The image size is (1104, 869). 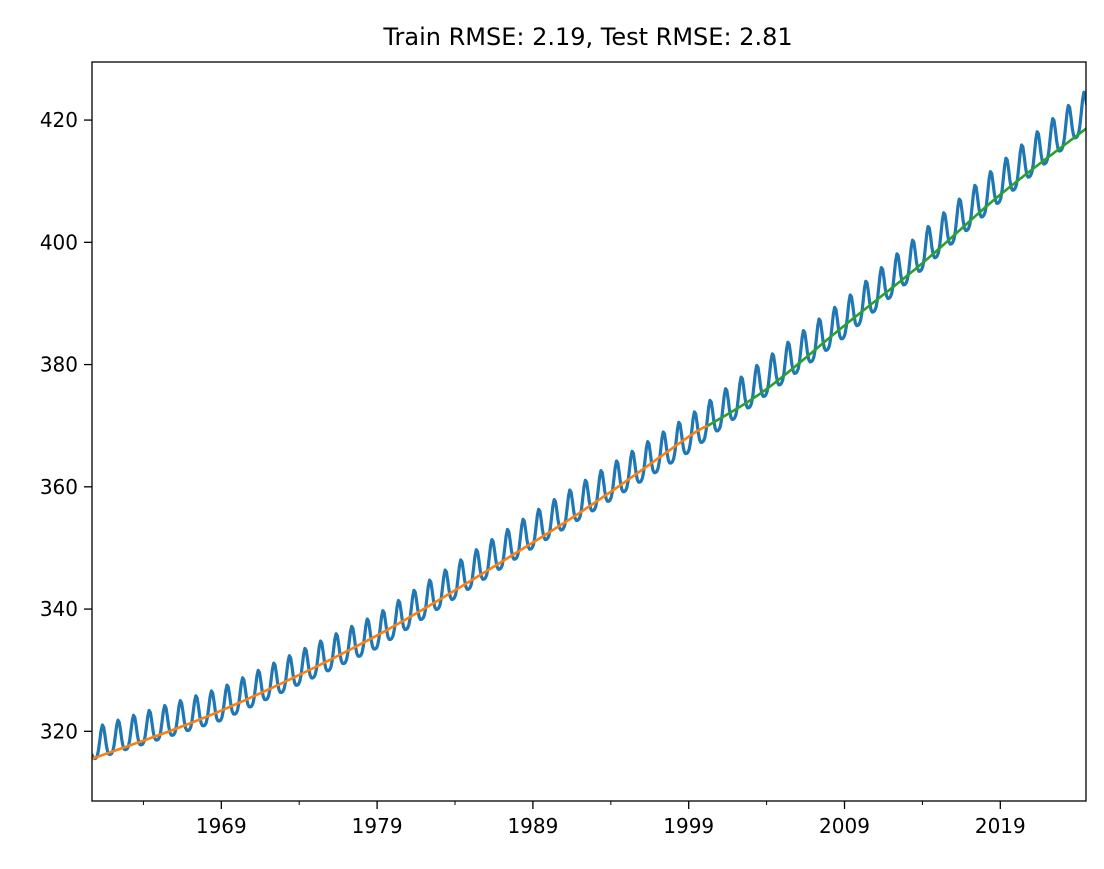 What do you see at coordinates (59, 242) in the screenshot?
I see `y-tick-label: 400` at bounding box center [59, 242].